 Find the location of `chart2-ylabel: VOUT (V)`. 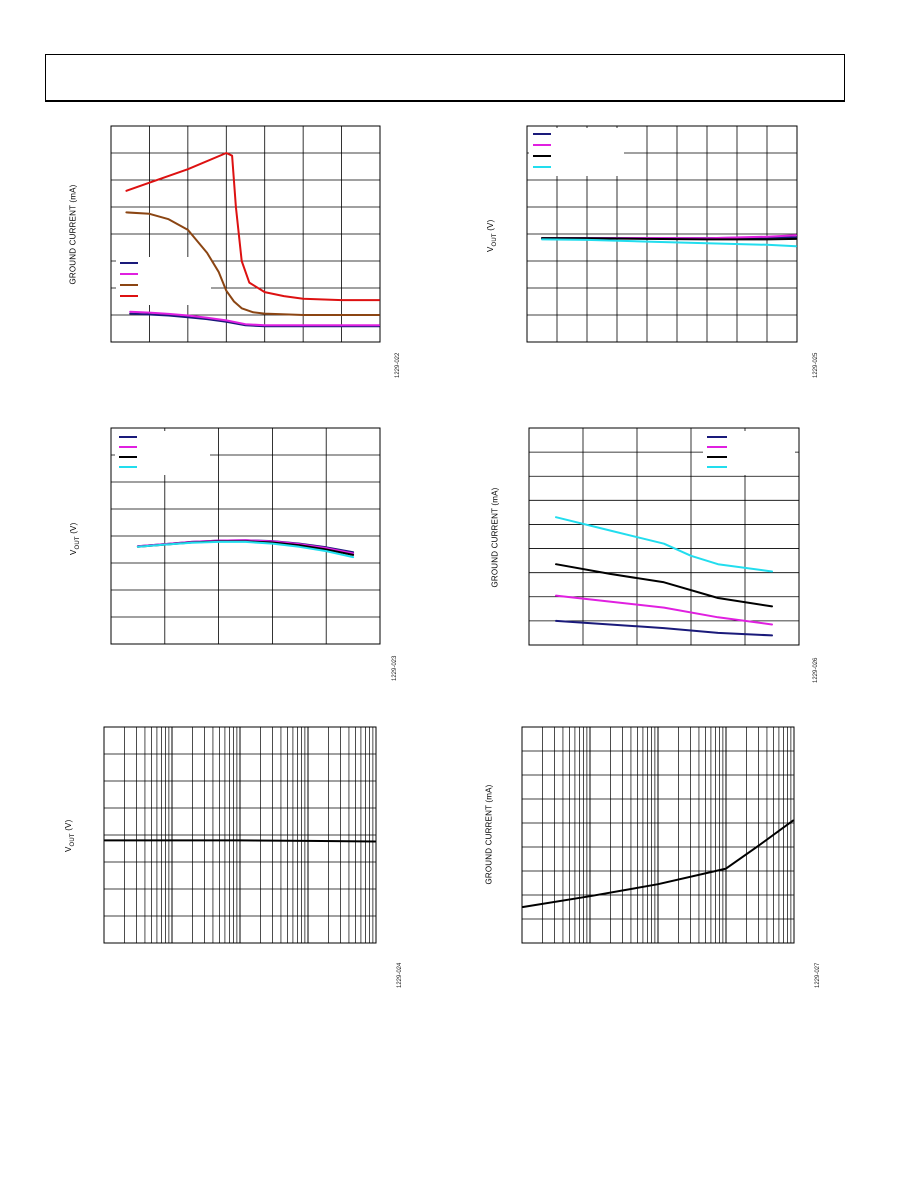

chart2-ylabel: VOUT (V) is located at coordinates (492, 236).